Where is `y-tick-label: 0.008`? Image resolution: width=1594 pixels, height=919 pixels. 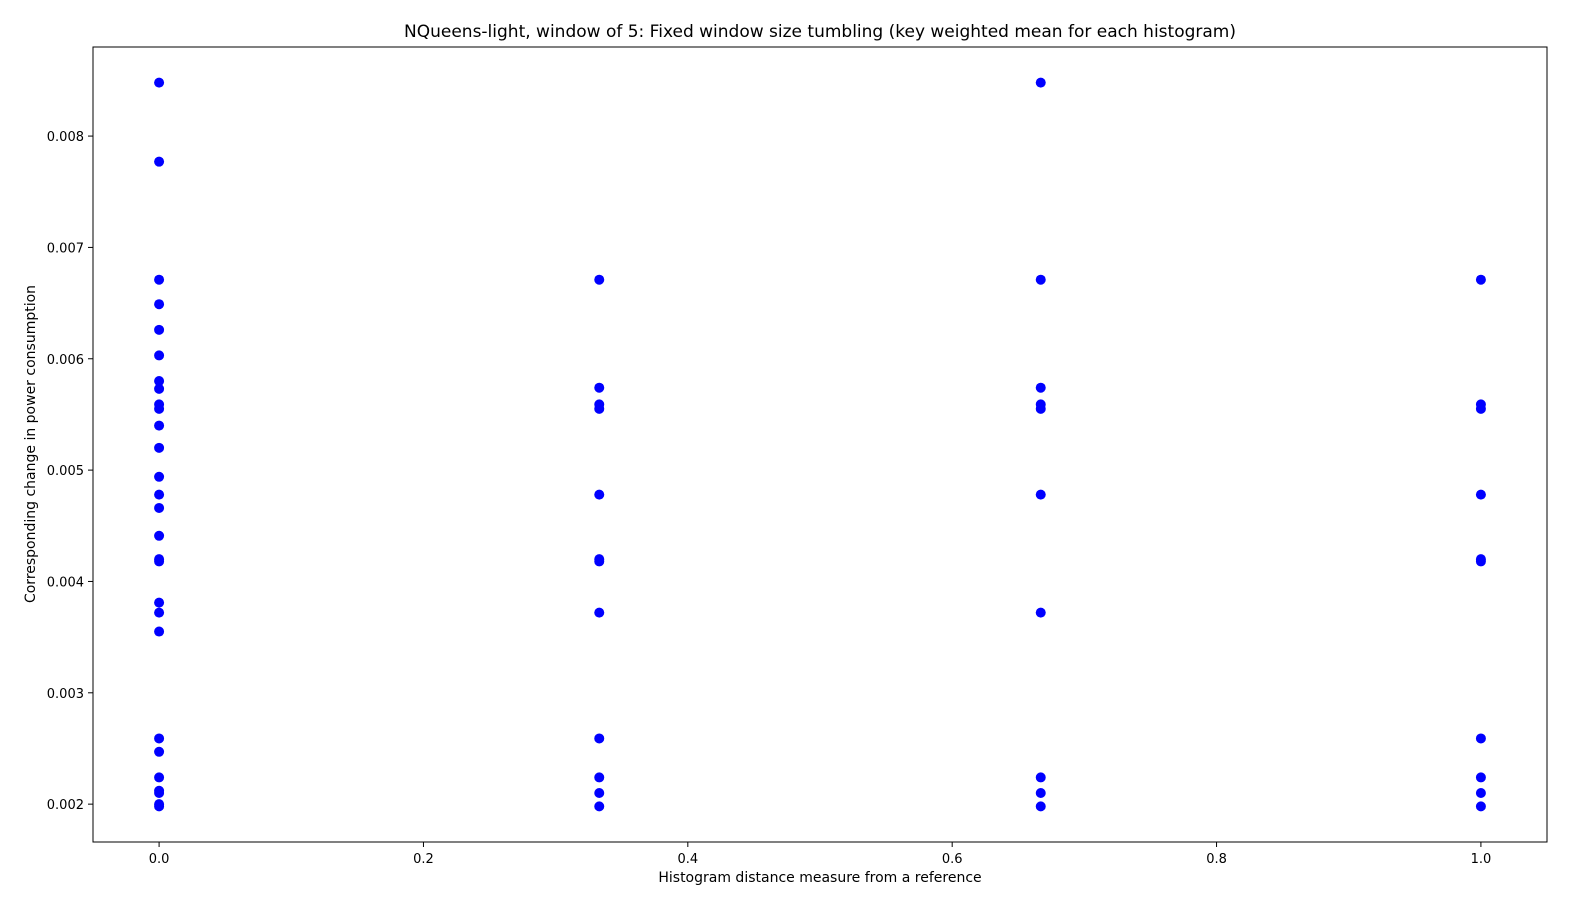 y-tick-label: 0.008 is located at coordinates (65, 137).